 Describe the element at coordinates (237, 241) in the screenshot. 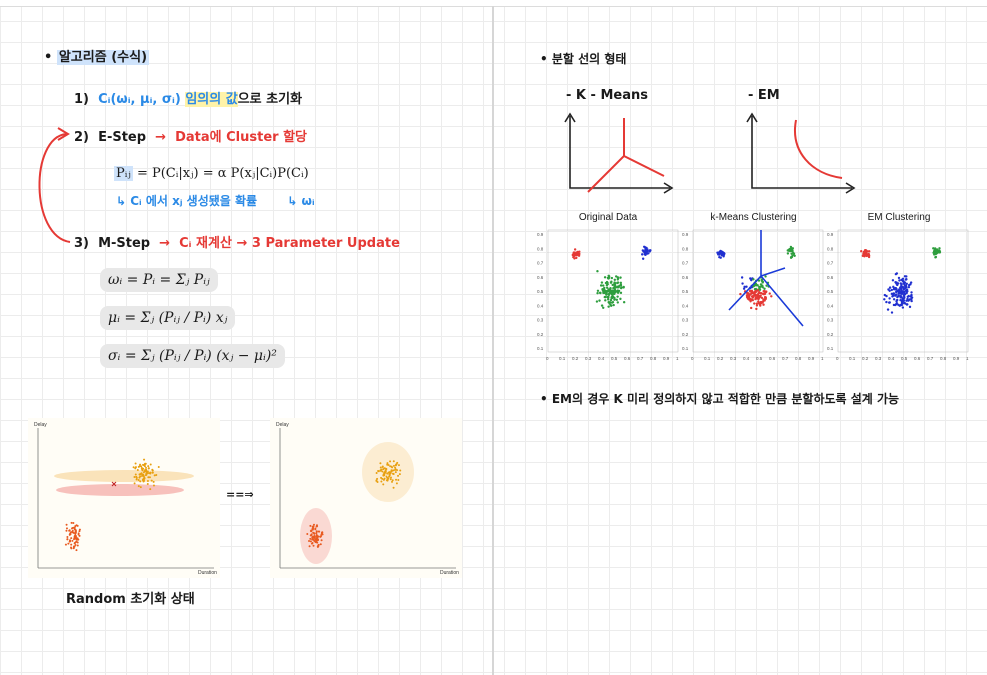

I see `step-3: 3) M-Step → Cᵢ 재계산 → 3 Parameter Update` at that location.